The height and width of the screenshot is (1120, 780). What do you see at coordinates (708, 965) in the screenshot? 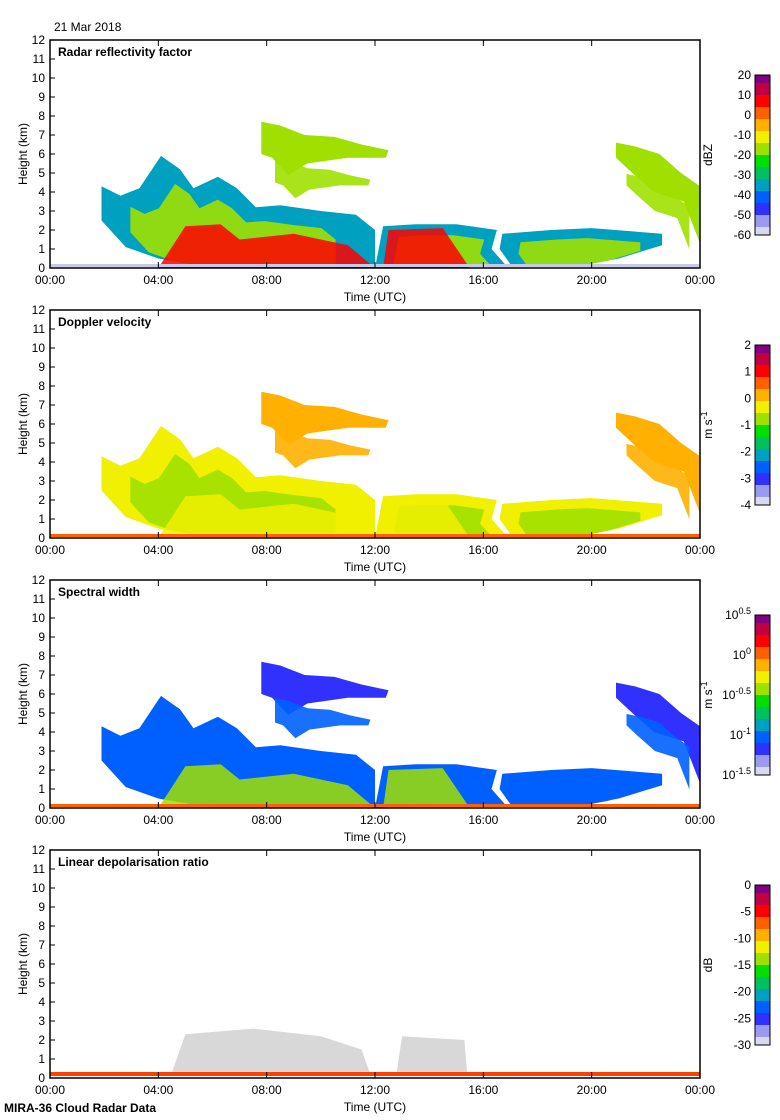
I see `colorbar-unit: dB` at bounding box center [708, 965].